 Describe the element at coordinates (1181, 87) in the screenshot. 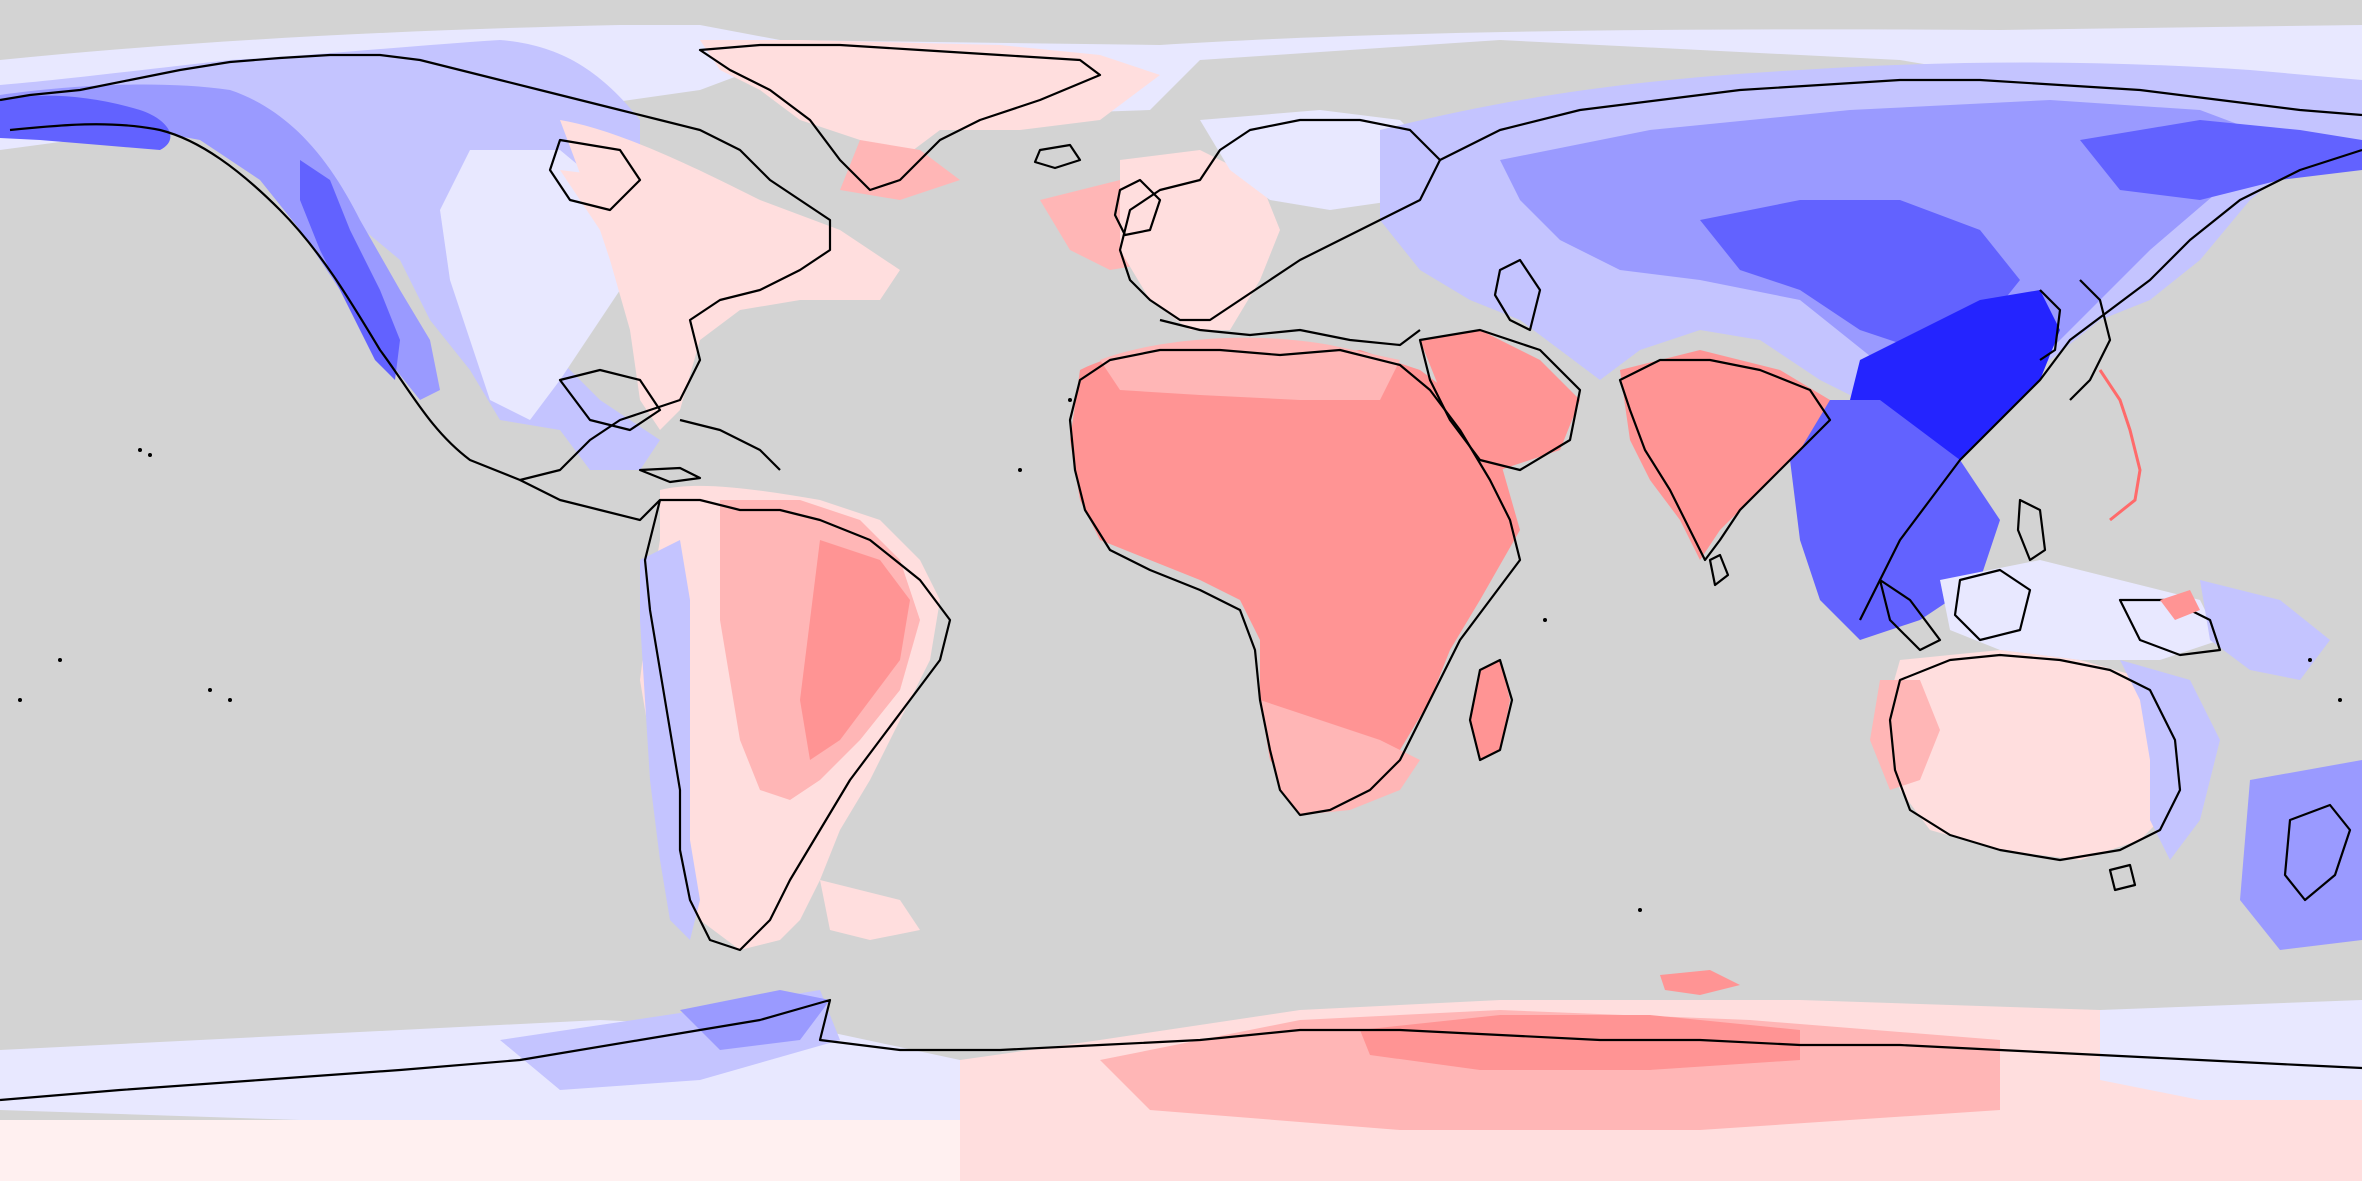

I see `arctic-band` at that location.